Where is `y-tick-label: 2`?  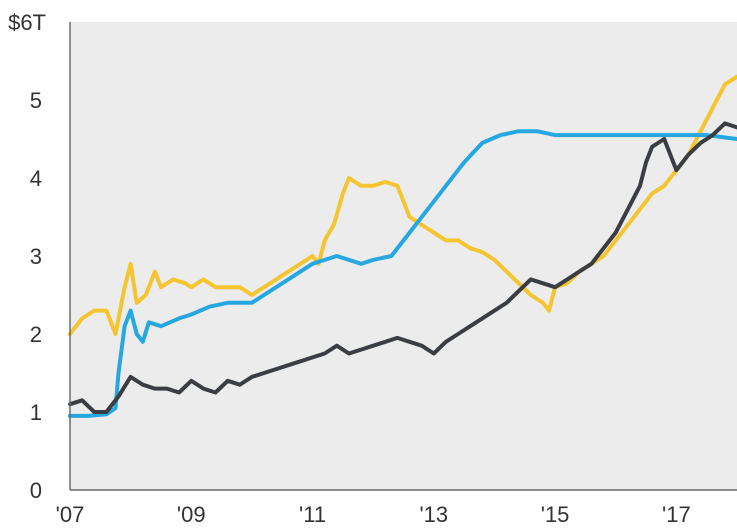
y-tick-label: 2 is located at coordinates (36, 334).